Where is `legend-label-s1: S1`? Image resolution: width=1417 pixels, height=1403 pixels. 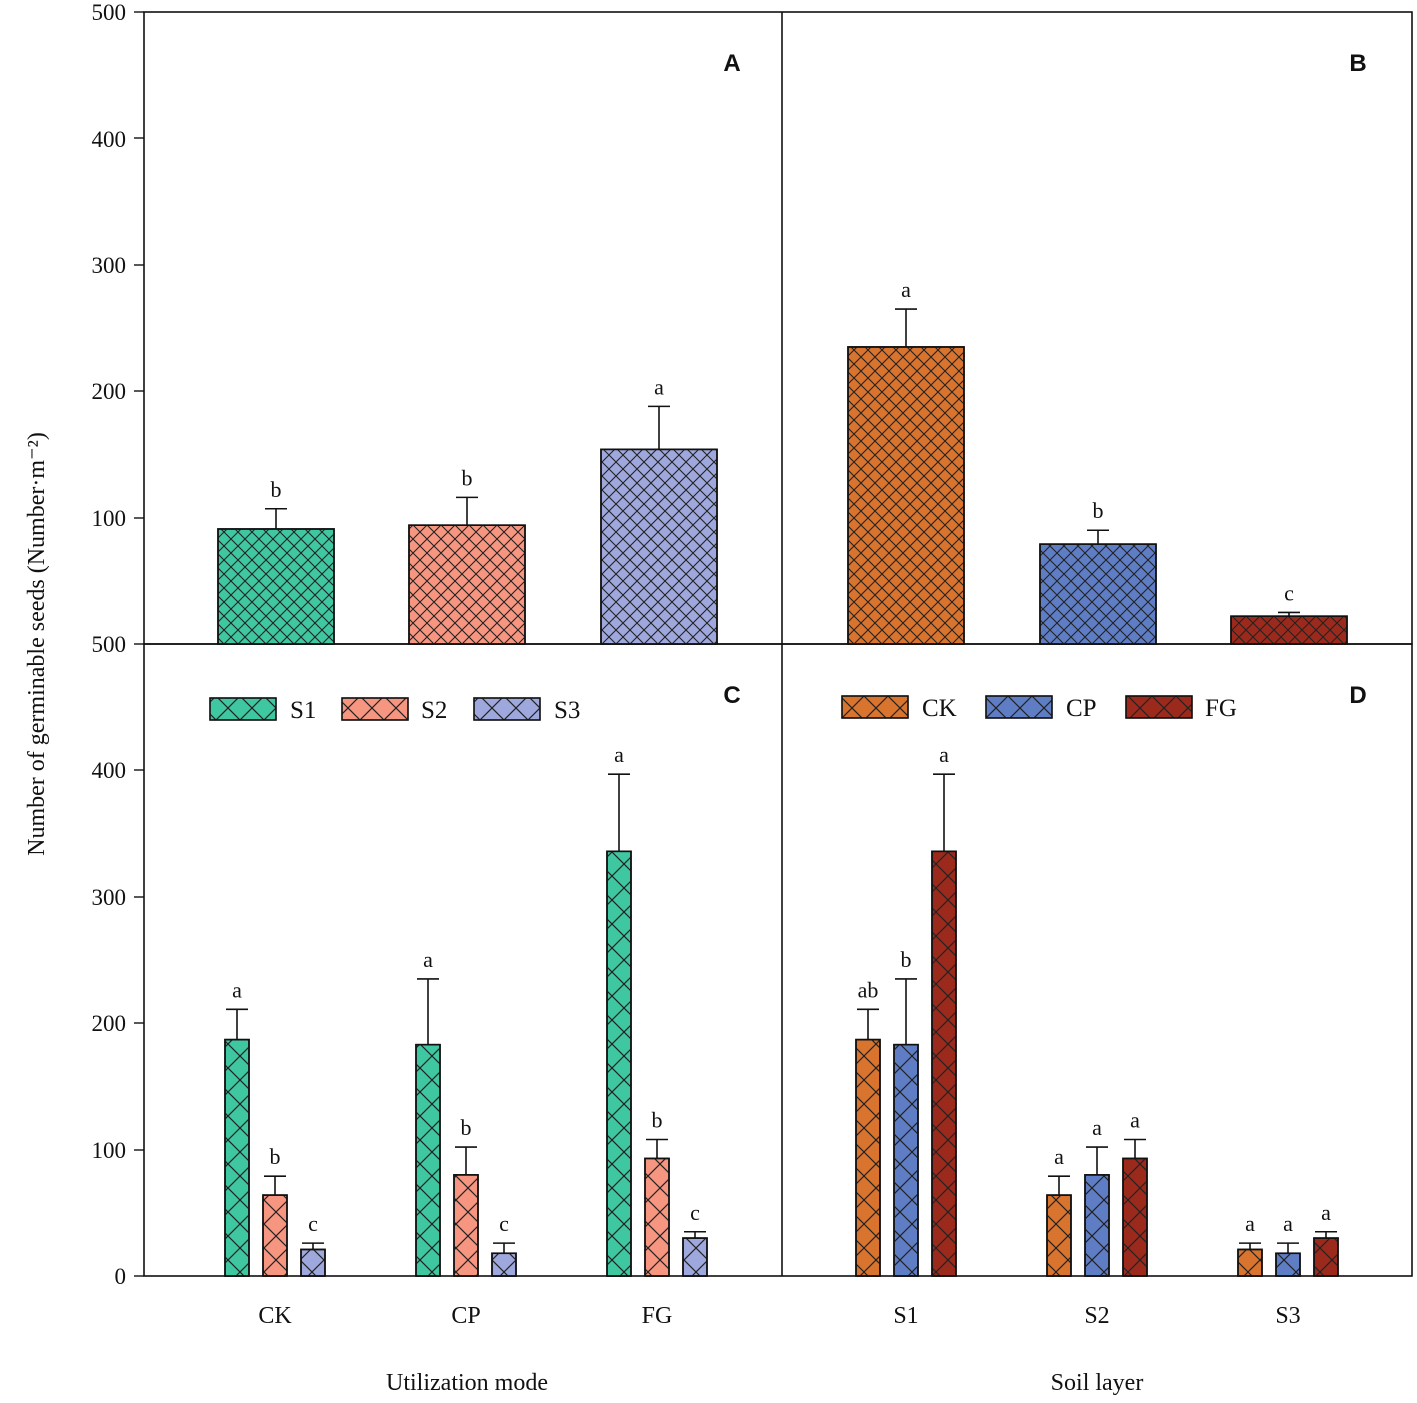
legend-label-s1: S1 is located at coordinates (303, 710).